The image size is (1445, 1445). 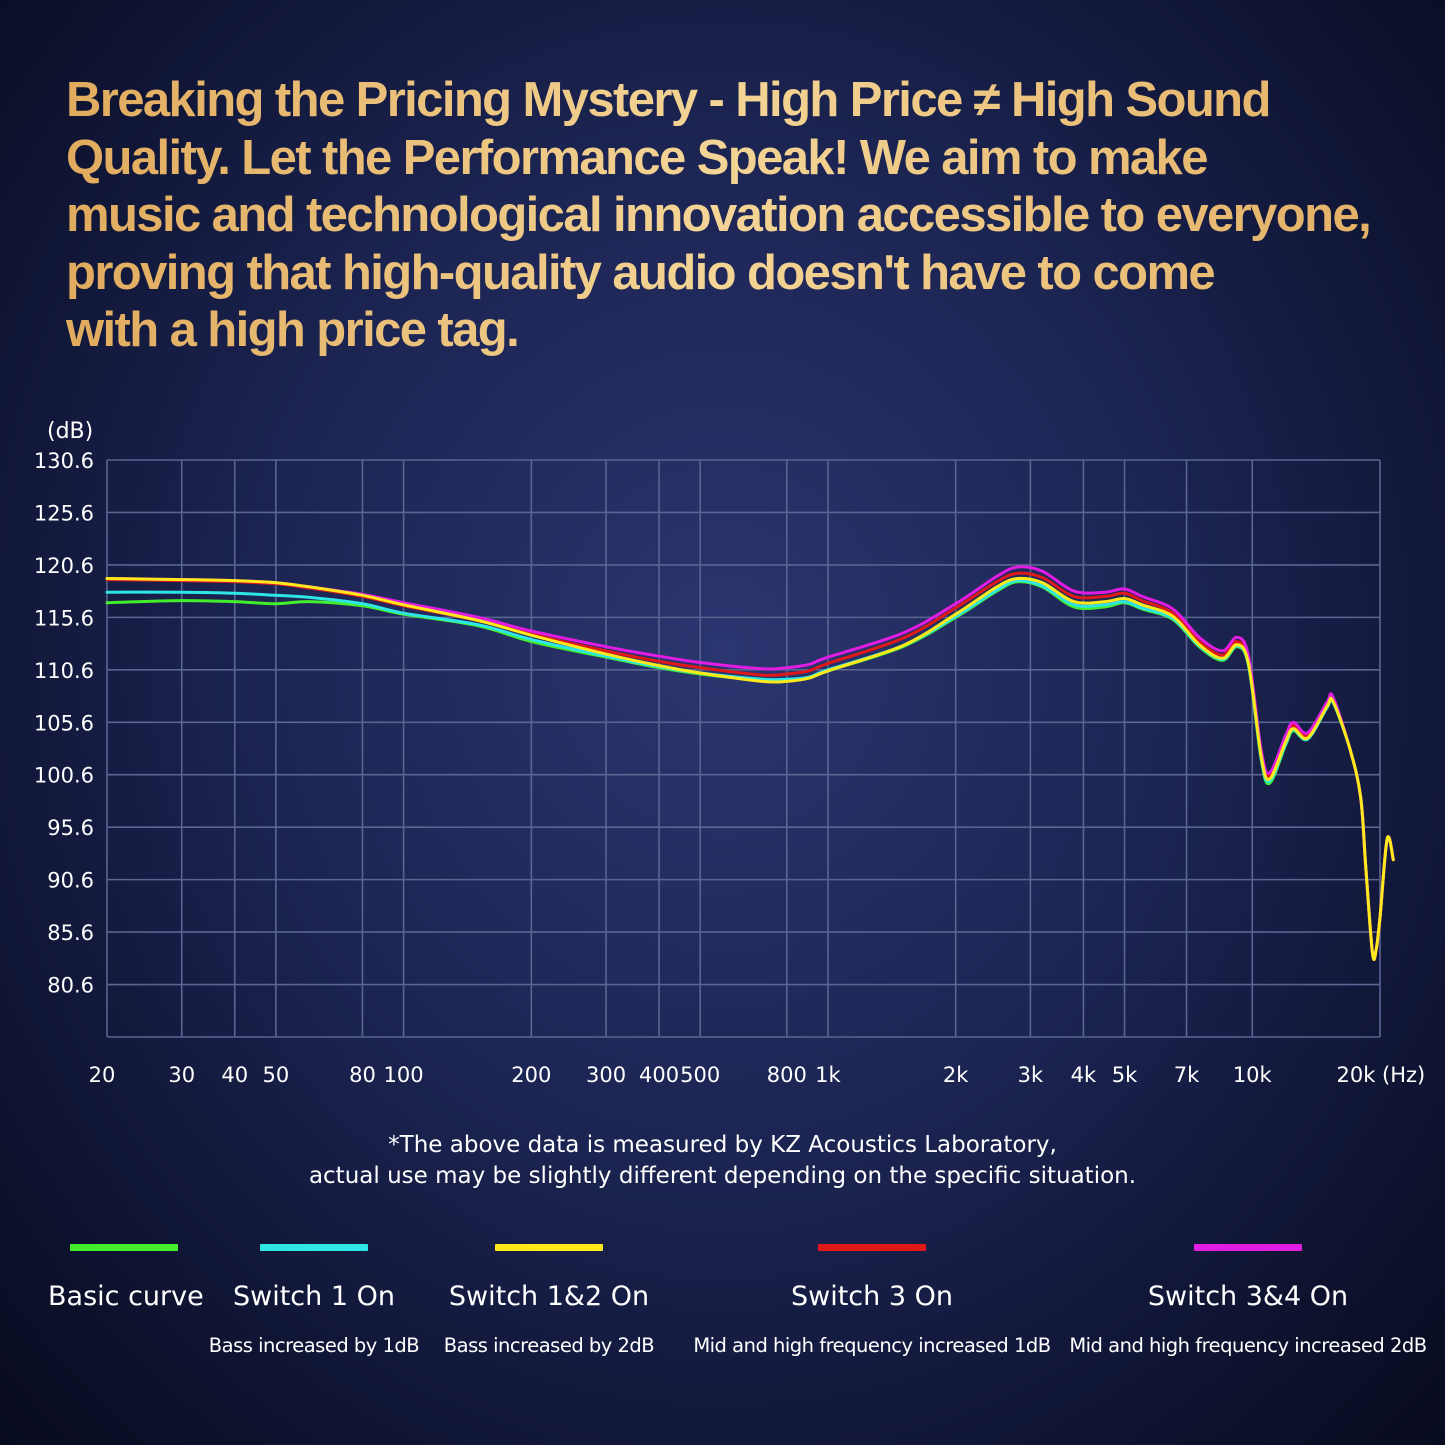 What do you see at coordinates (700, 1075) in the screenshot?
I see `x-tick-label: 500` at bounding box center [700, 1075].